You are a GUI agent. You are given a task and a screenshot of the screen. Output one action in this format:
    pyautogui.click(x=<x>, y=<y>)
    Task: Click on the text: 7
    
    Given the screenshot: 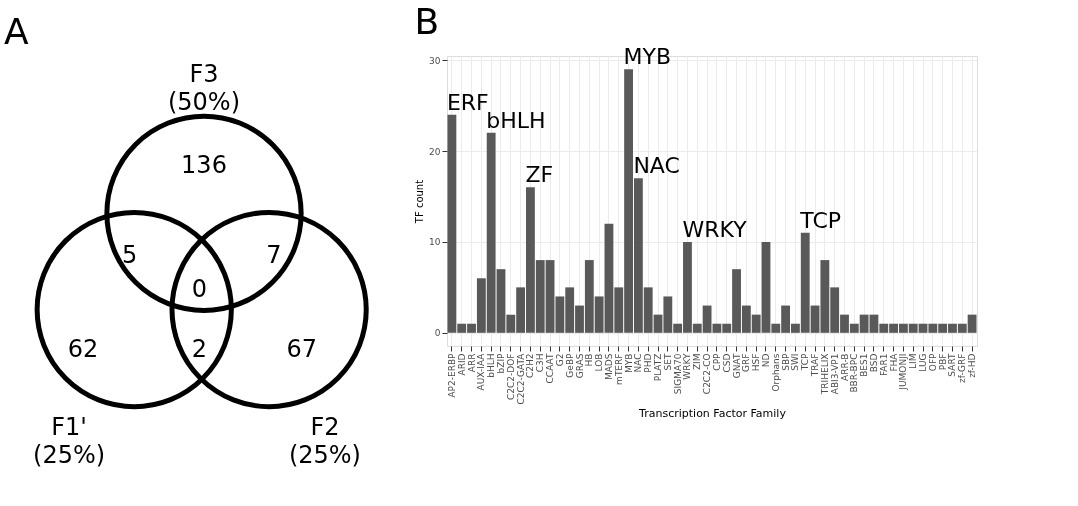 What is the action you would take?
    pyautogui.click(x=274, y=254)
    